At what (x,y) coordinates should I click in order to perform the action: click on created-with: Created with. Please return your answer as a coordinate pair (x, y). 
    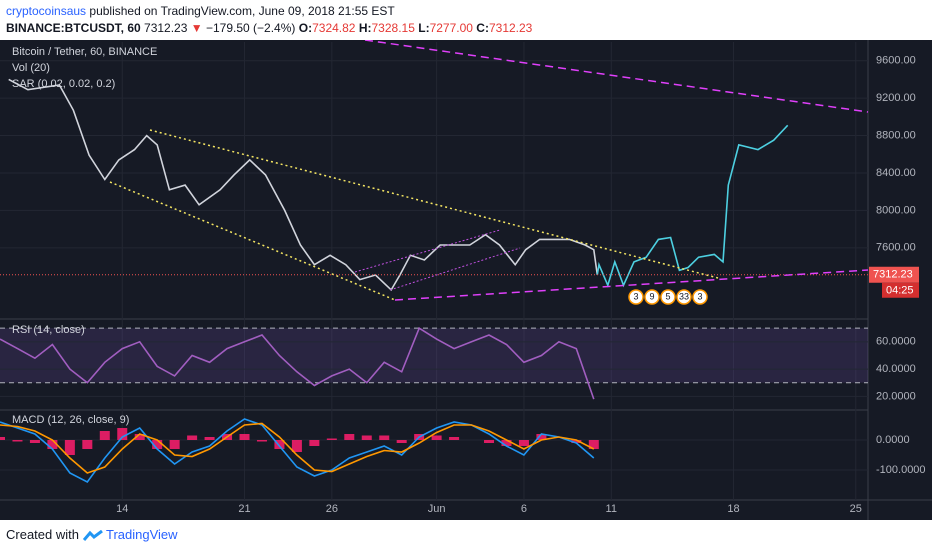
    Looking at the image, I should click on (42, 534).